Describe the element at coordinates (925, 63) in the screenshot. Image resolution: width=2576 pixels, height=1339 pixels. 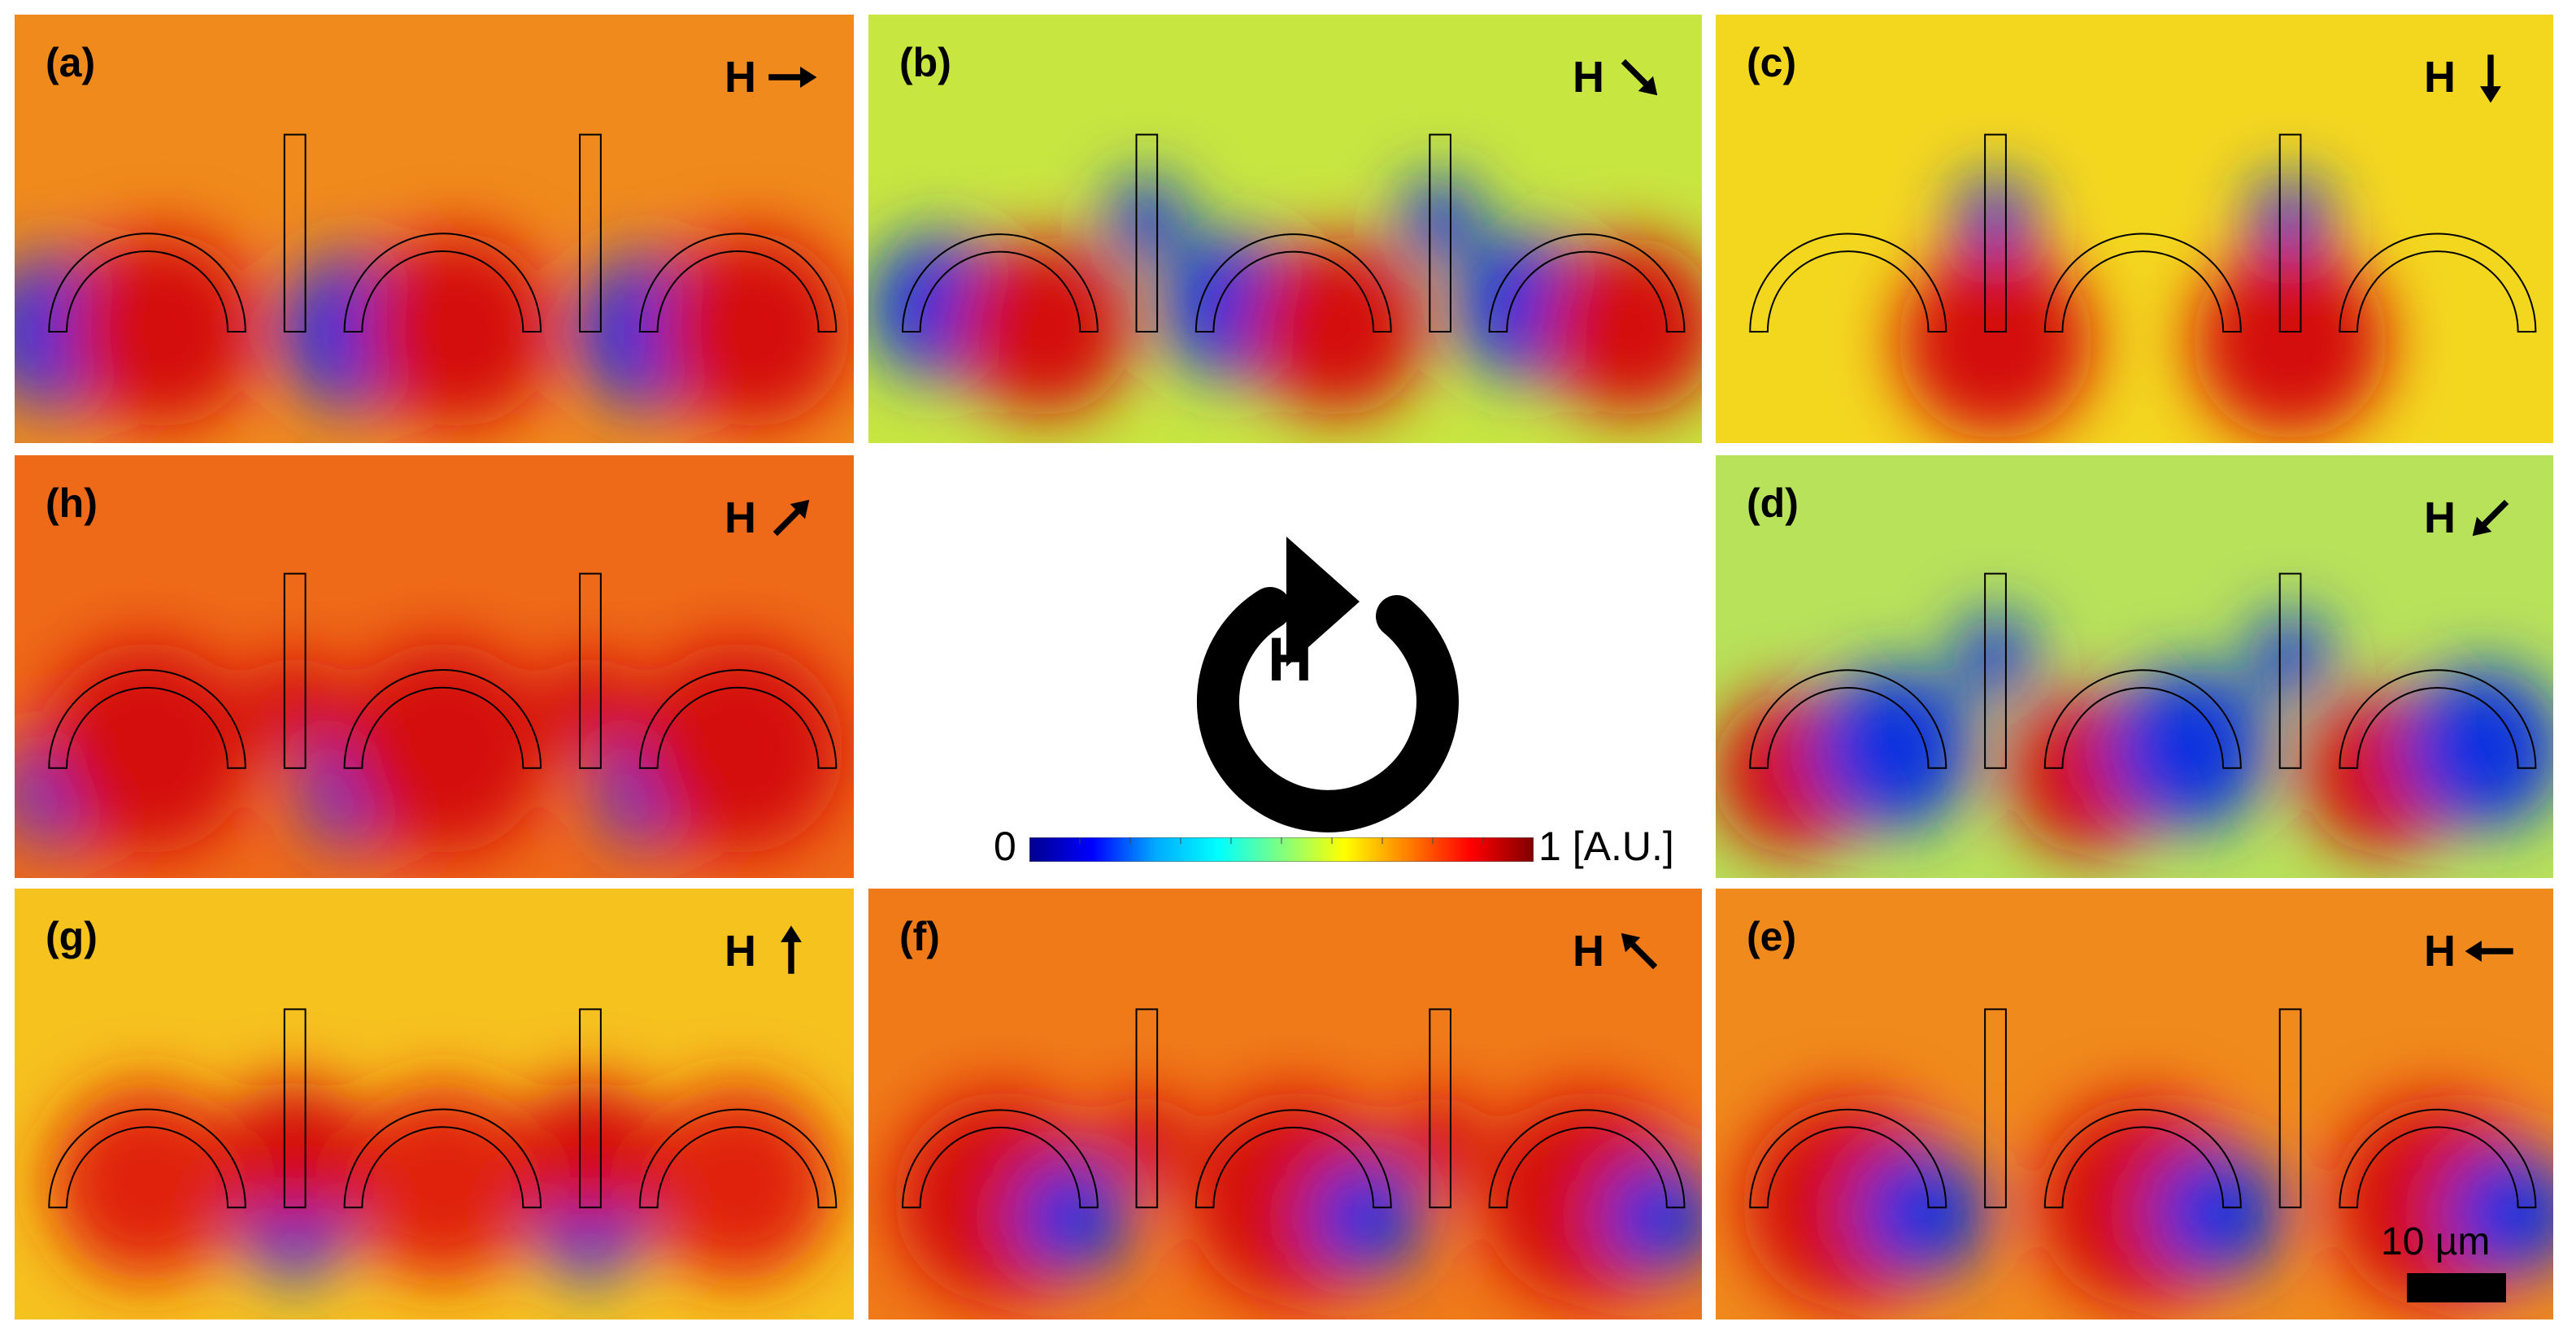
I see `panel-label: (b)` at that location.